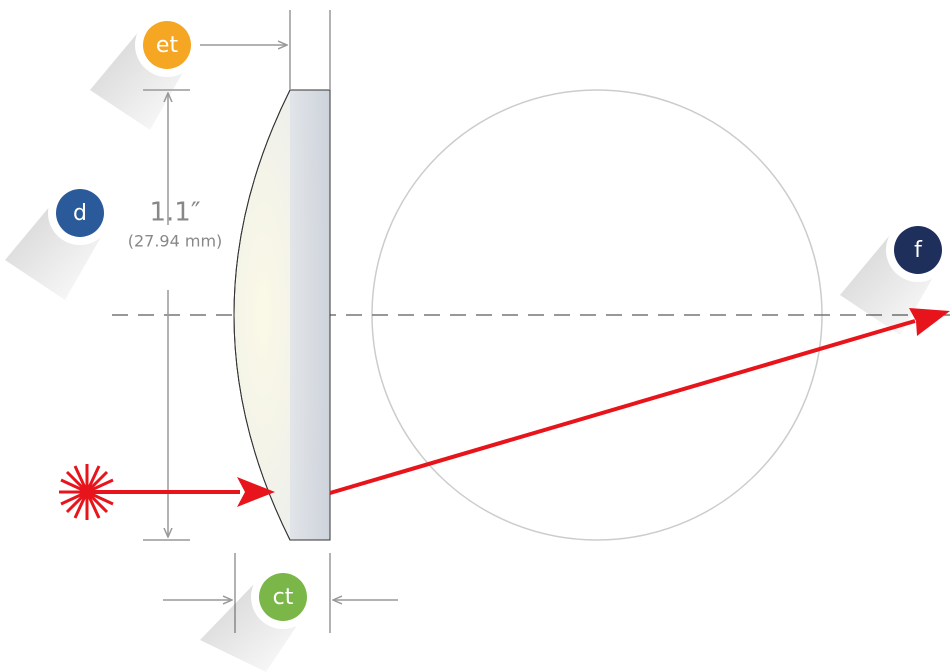  I want to click on badge-label: d, so click(80, 213).